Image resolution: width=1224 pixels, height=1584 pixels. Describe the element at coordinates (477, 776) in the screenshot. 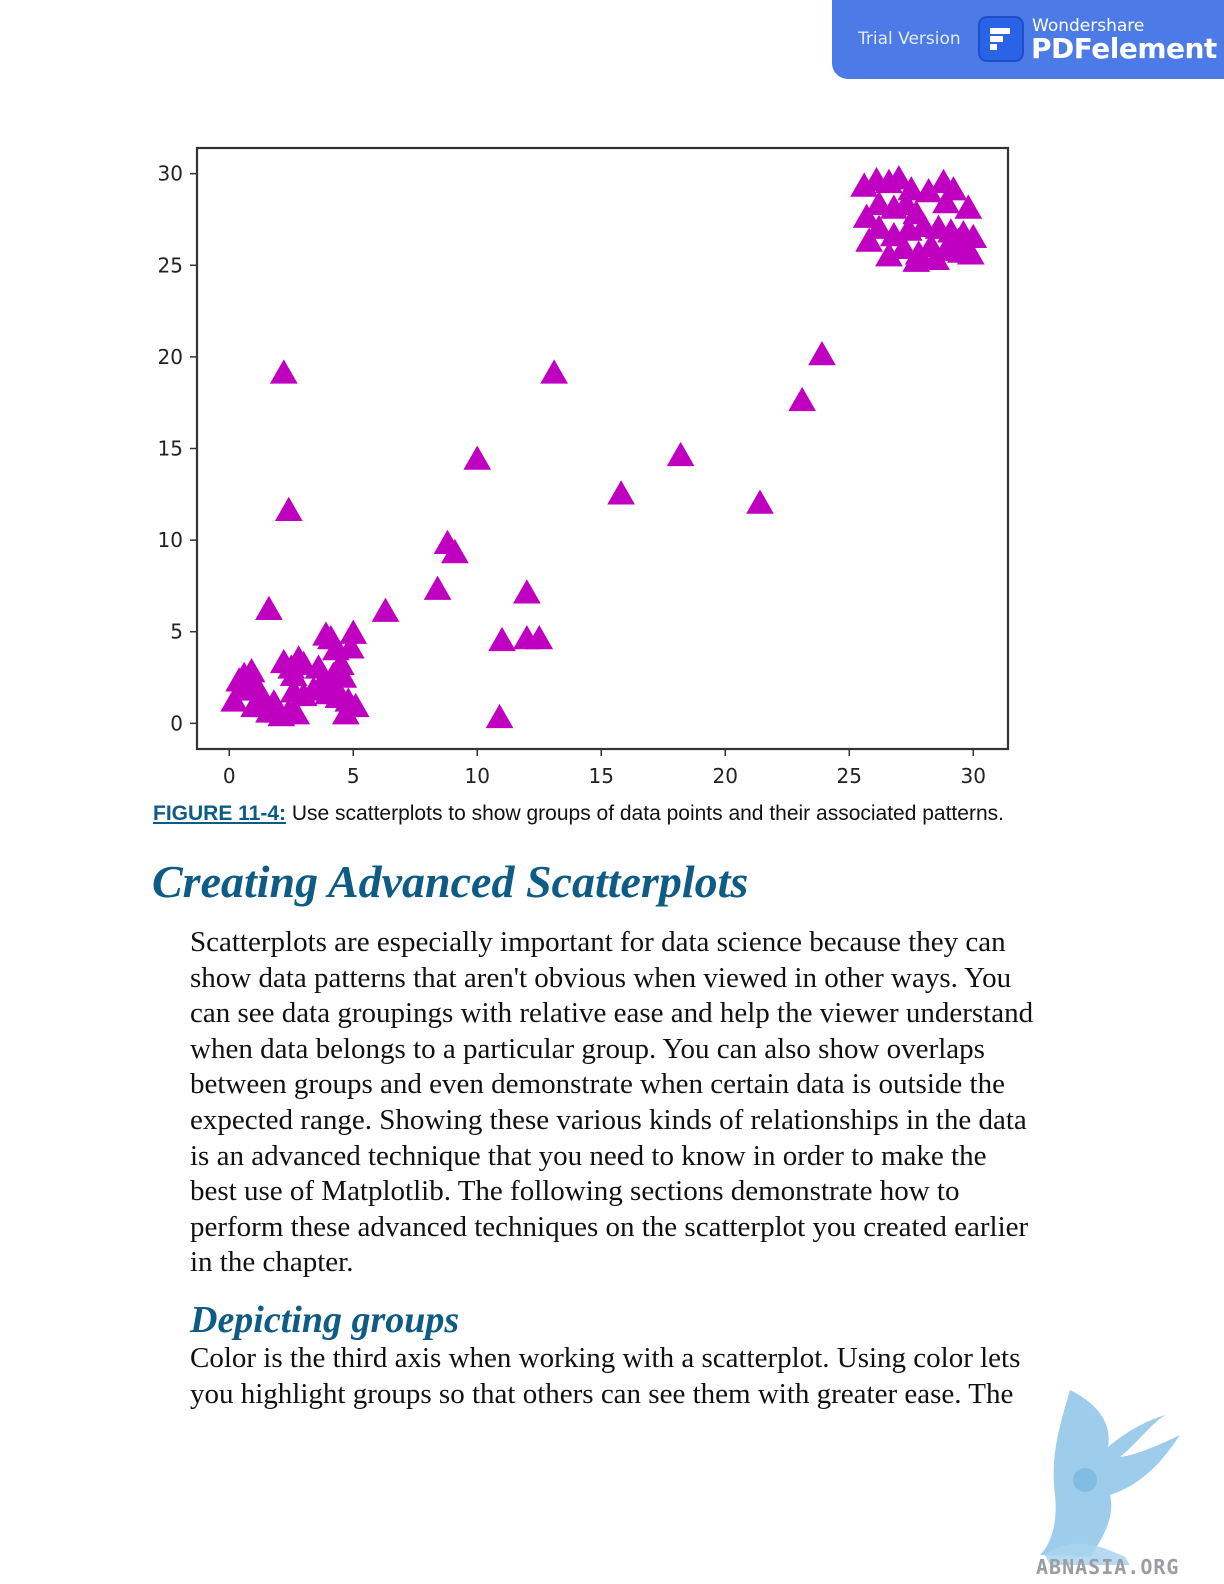

I see `x-tick-label: 10` at that location.